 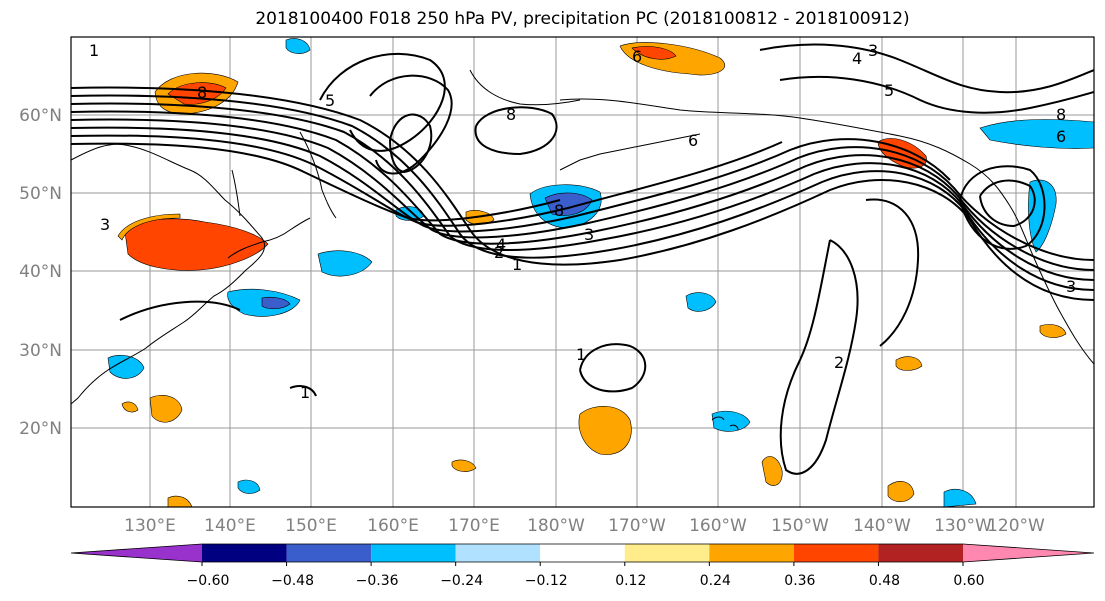 I want to click on longitude-tick-label: 150°E, so click(x=311, y=526).